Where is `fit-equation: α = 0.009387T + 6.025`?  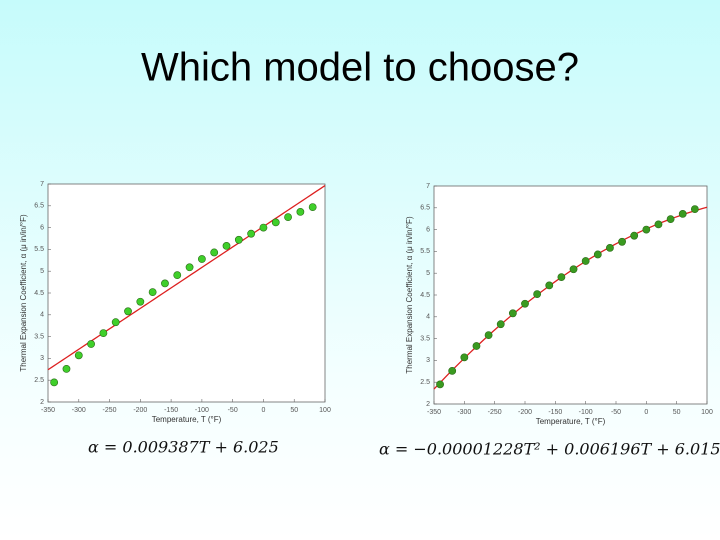
fit-equation: α = 0.009387T + 6.025 is located at coordinates (183, 447).